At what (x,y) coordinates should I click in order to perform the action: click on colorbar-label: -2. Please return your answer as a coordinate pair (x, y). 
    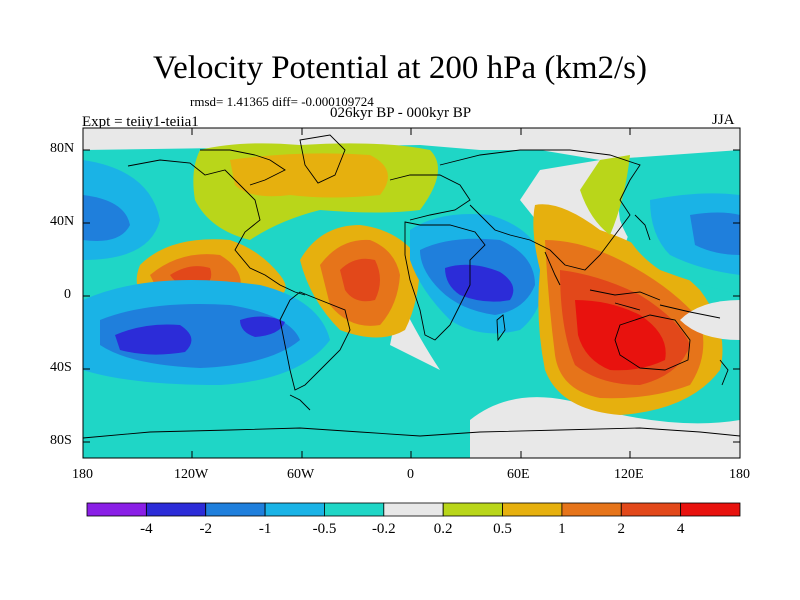
    Looking at the image, I should click on (205, 529).